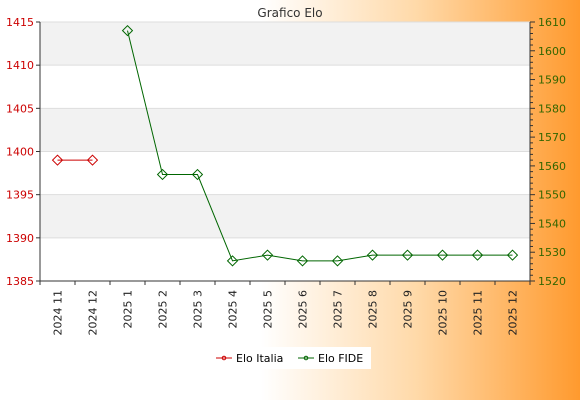  What do you see at coordinates (513, 313) in the screenshot?
I see `x-tick-label: 2025 12` at bounding box center [513, 313].